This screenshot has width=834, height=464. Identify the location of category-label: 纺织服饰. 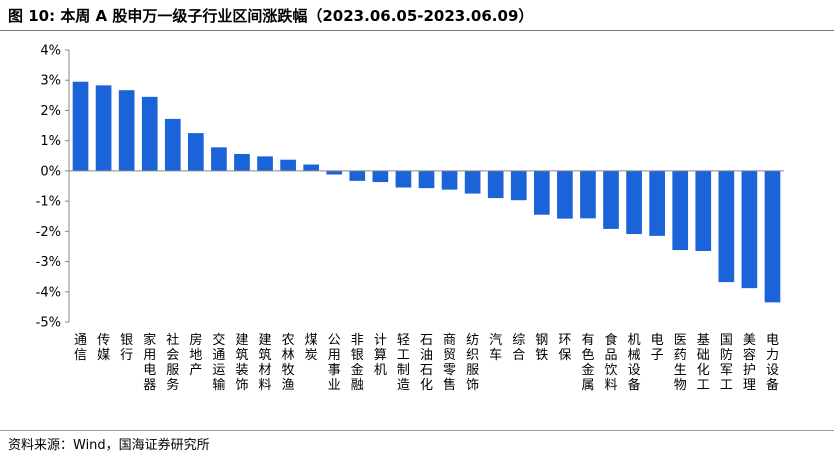
(472, 363).